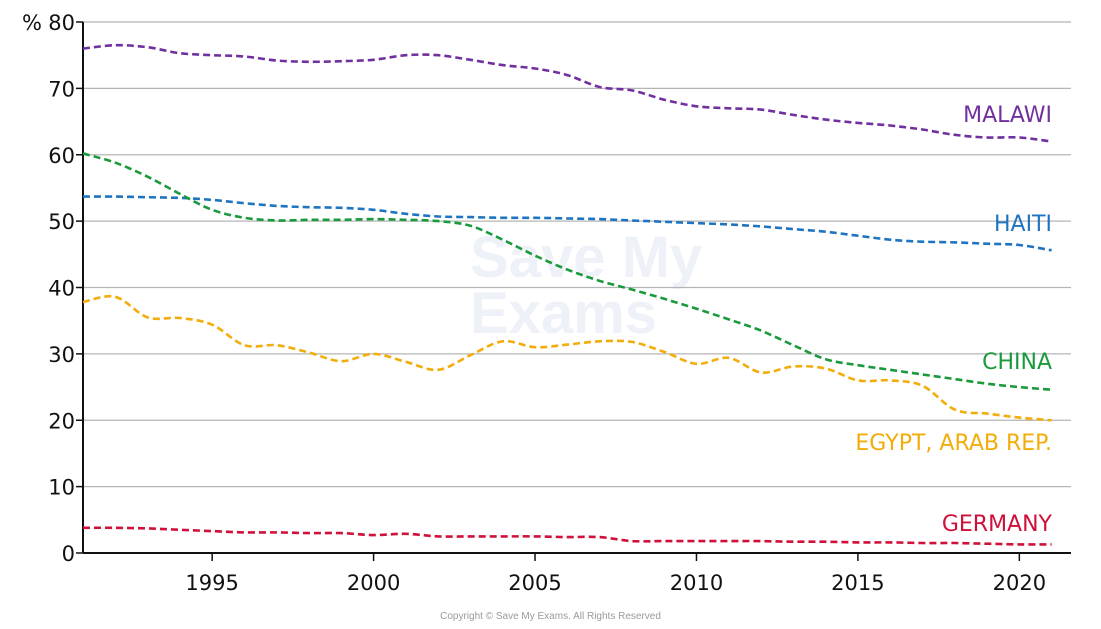 The width and height of the screenshot is (1101, 629). I want to click on x-tick-label-2015: 2015, so click(857, 583).